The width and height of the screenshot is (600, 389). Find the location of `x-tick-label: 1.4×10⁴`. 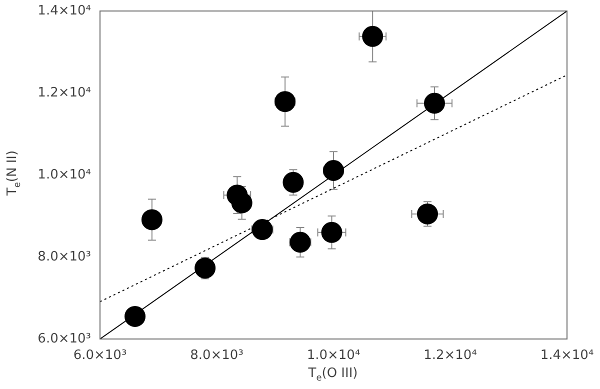

x-tick-label: 1.4×10⁴ is located at coordinates (567, 356).